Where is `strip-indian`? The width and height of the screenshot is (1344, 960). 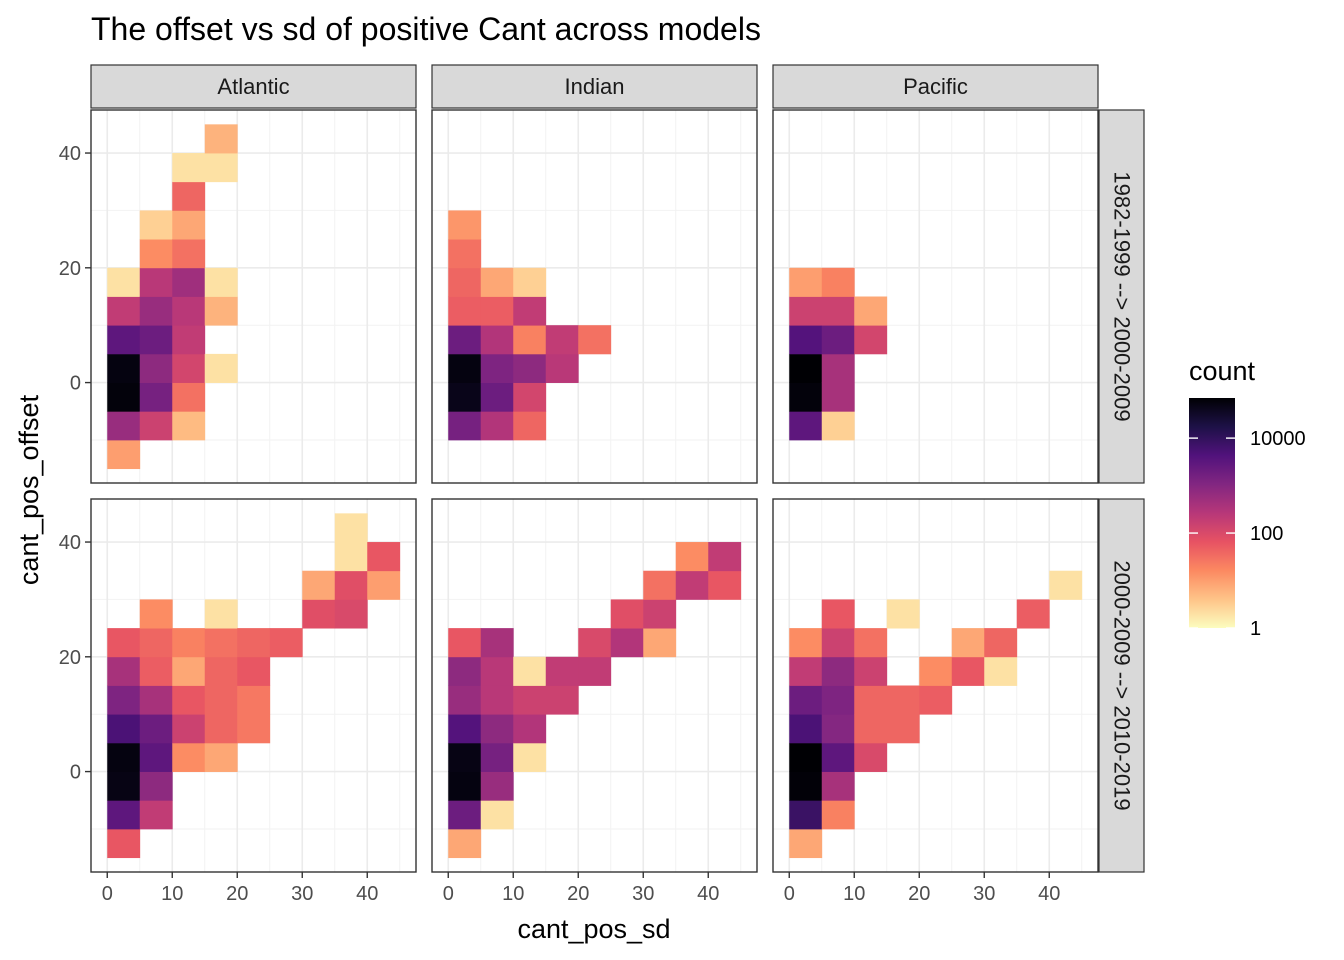 strip-indian is located at coordinates (594, 86).